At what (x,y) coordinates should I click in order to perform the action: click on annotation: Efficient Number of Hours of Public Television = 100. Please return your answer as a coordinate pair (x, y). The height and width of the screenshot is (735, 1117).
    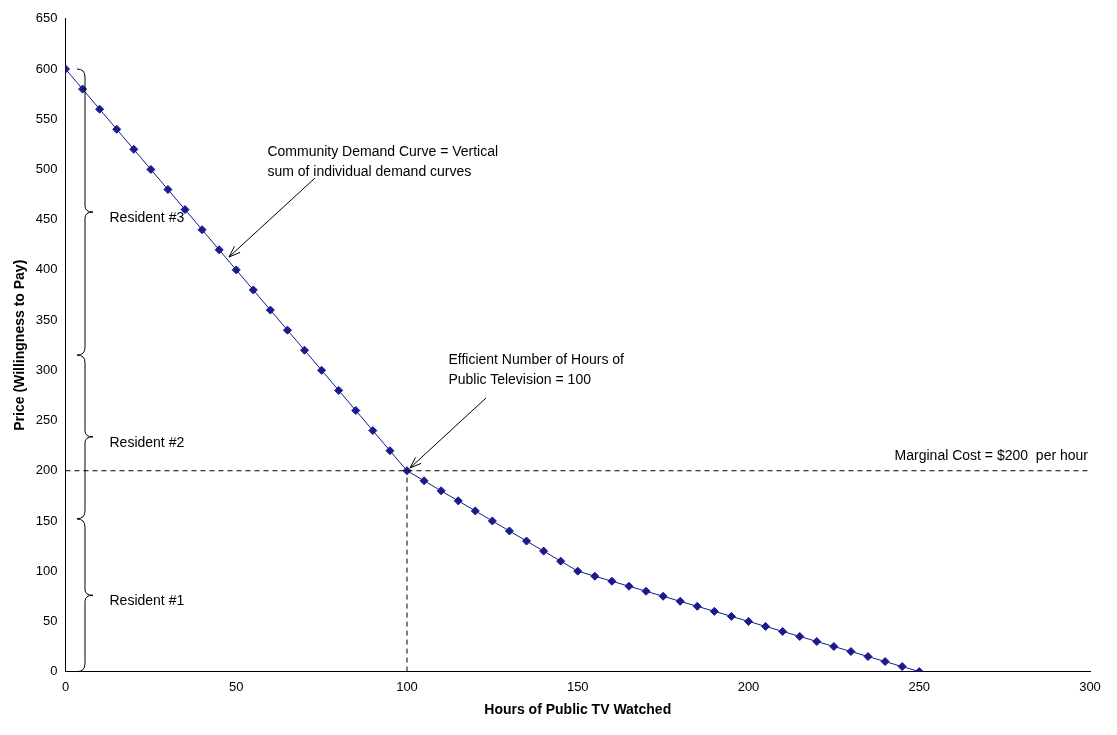
    Looking at the image, I should click on (536, 368).